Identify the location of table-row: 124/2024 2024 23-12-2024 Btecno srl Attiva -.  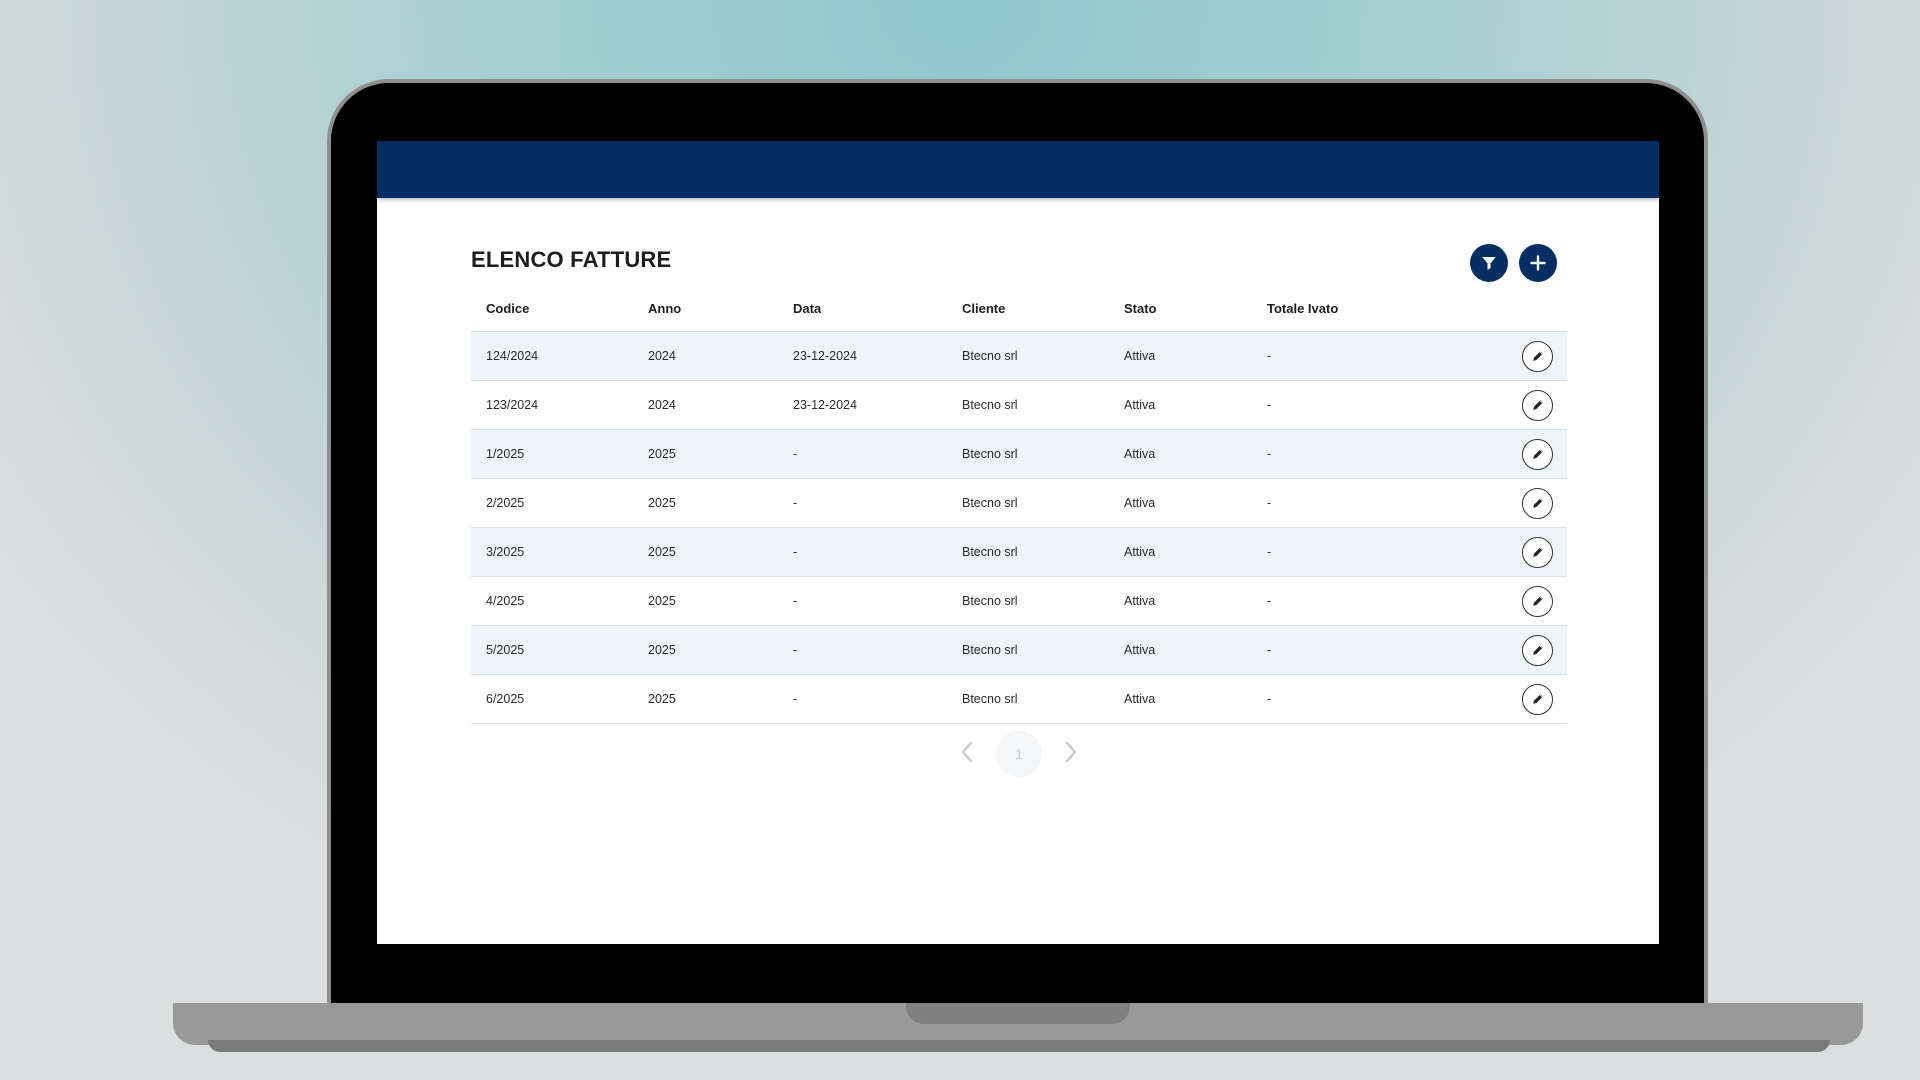
(1019, 356).